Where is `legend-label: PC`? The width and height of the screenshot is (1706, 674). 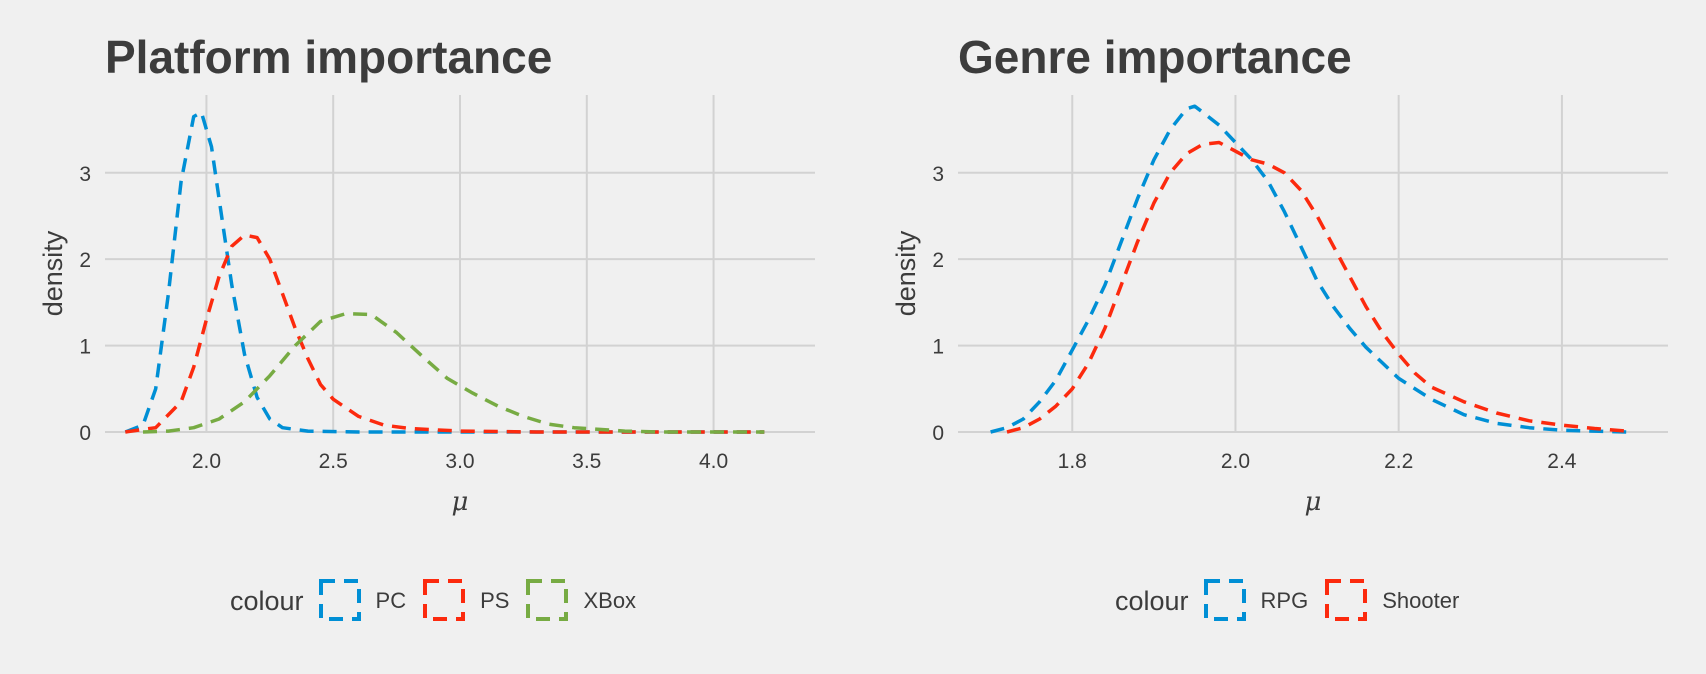
legend-label: PC is located at coordinates (391, 600).